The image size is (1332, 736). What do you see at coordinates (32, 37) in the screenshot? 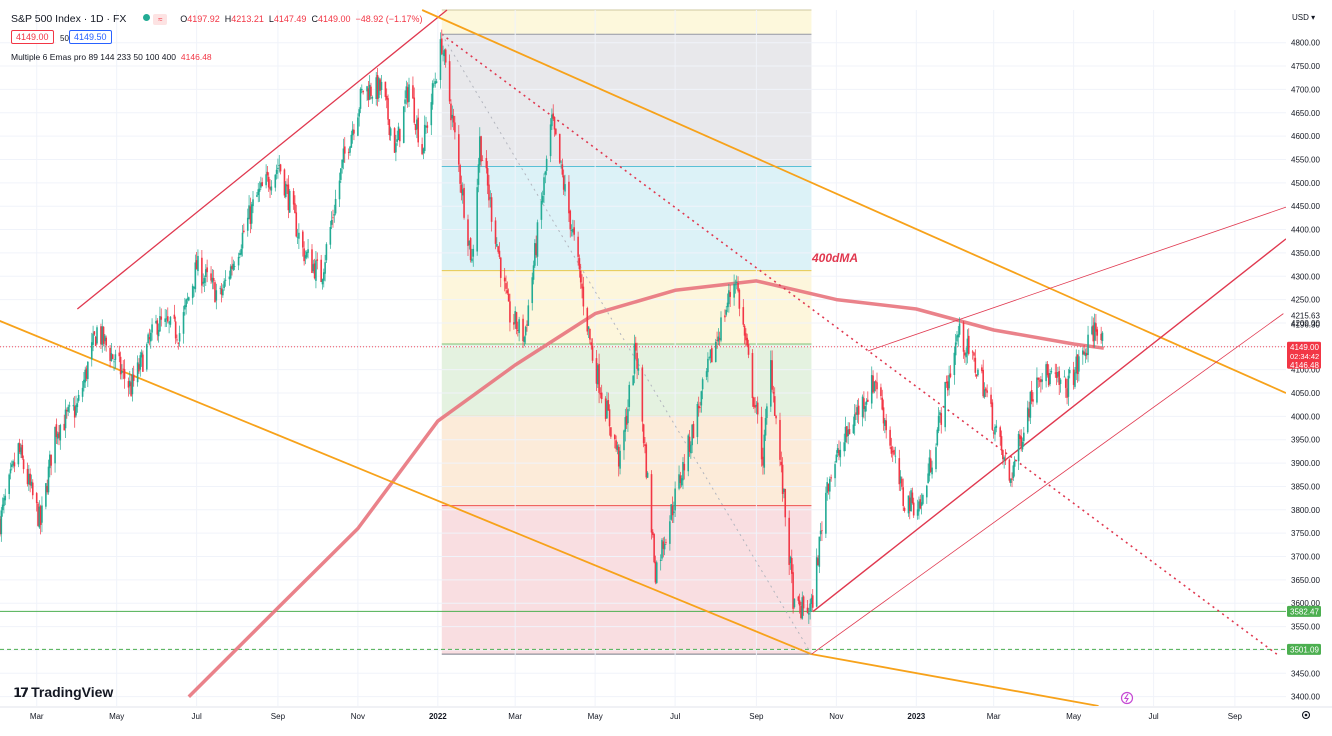
I see `sell-price-button: 4149.00` at bounding box center [32, 37].